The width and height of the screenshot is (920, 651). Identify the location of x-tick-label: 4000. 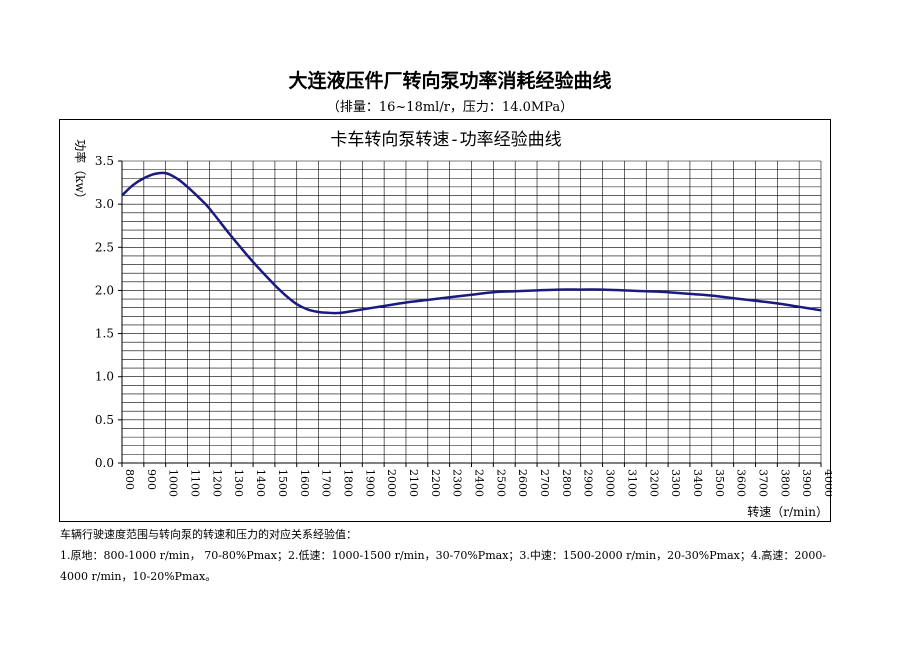
(827, 483).